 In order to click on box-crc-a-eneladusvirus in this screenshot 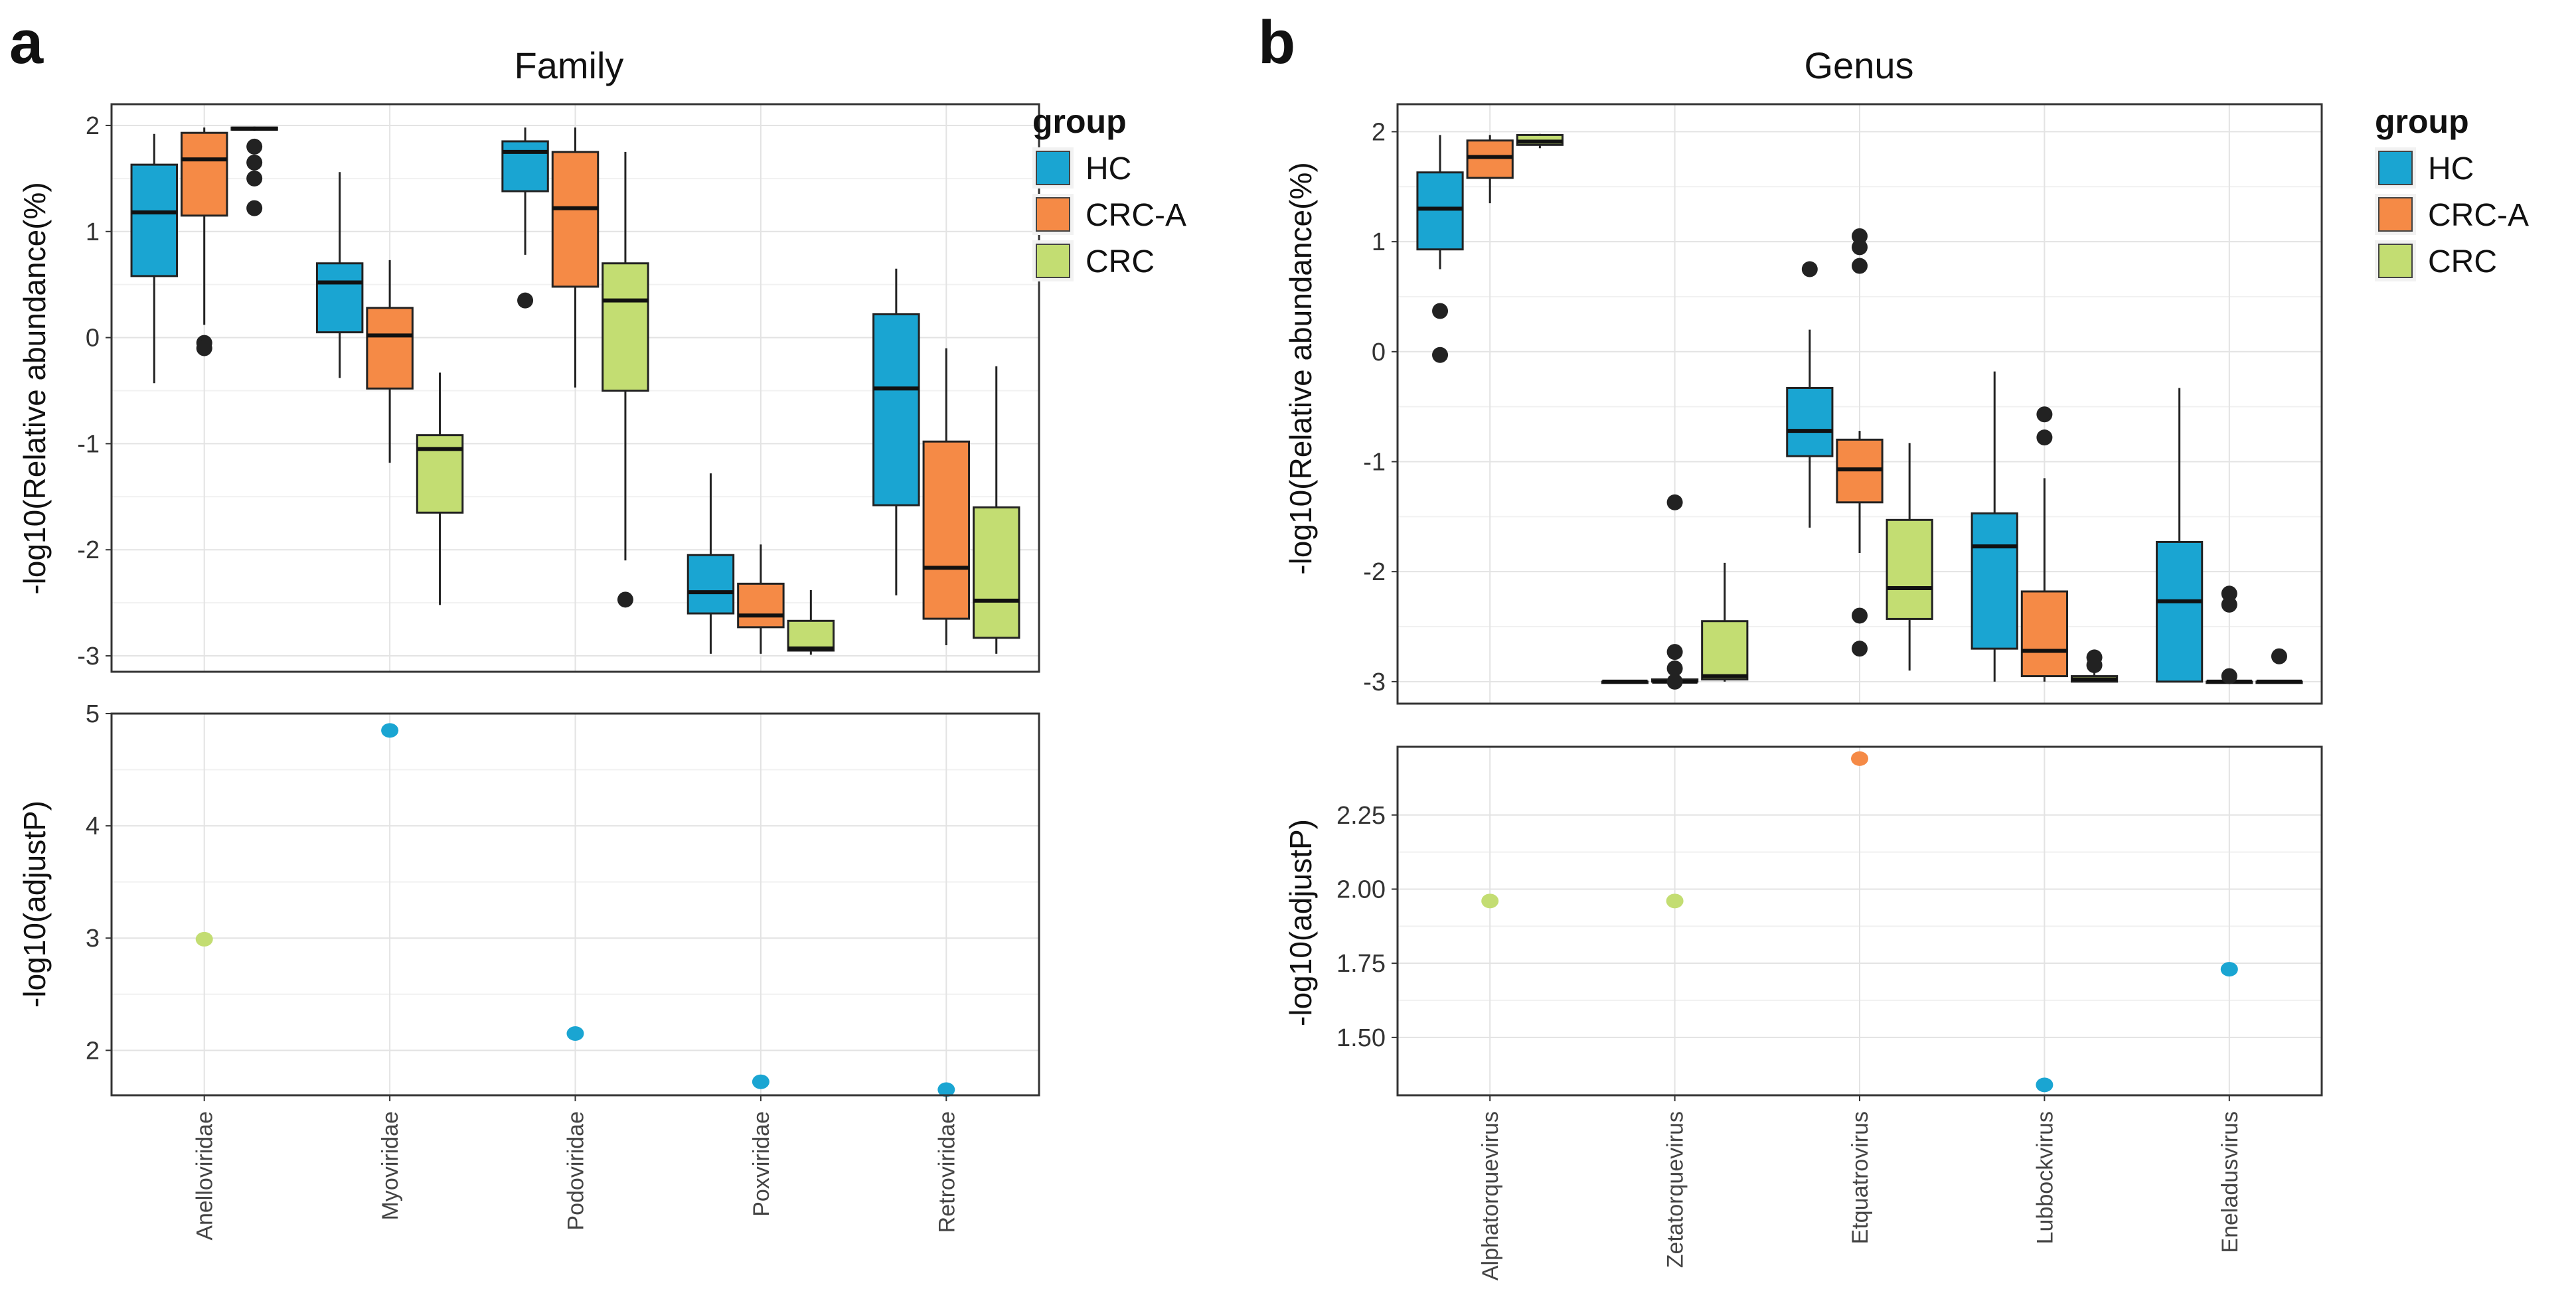, I will do `click(2229, 634)`.